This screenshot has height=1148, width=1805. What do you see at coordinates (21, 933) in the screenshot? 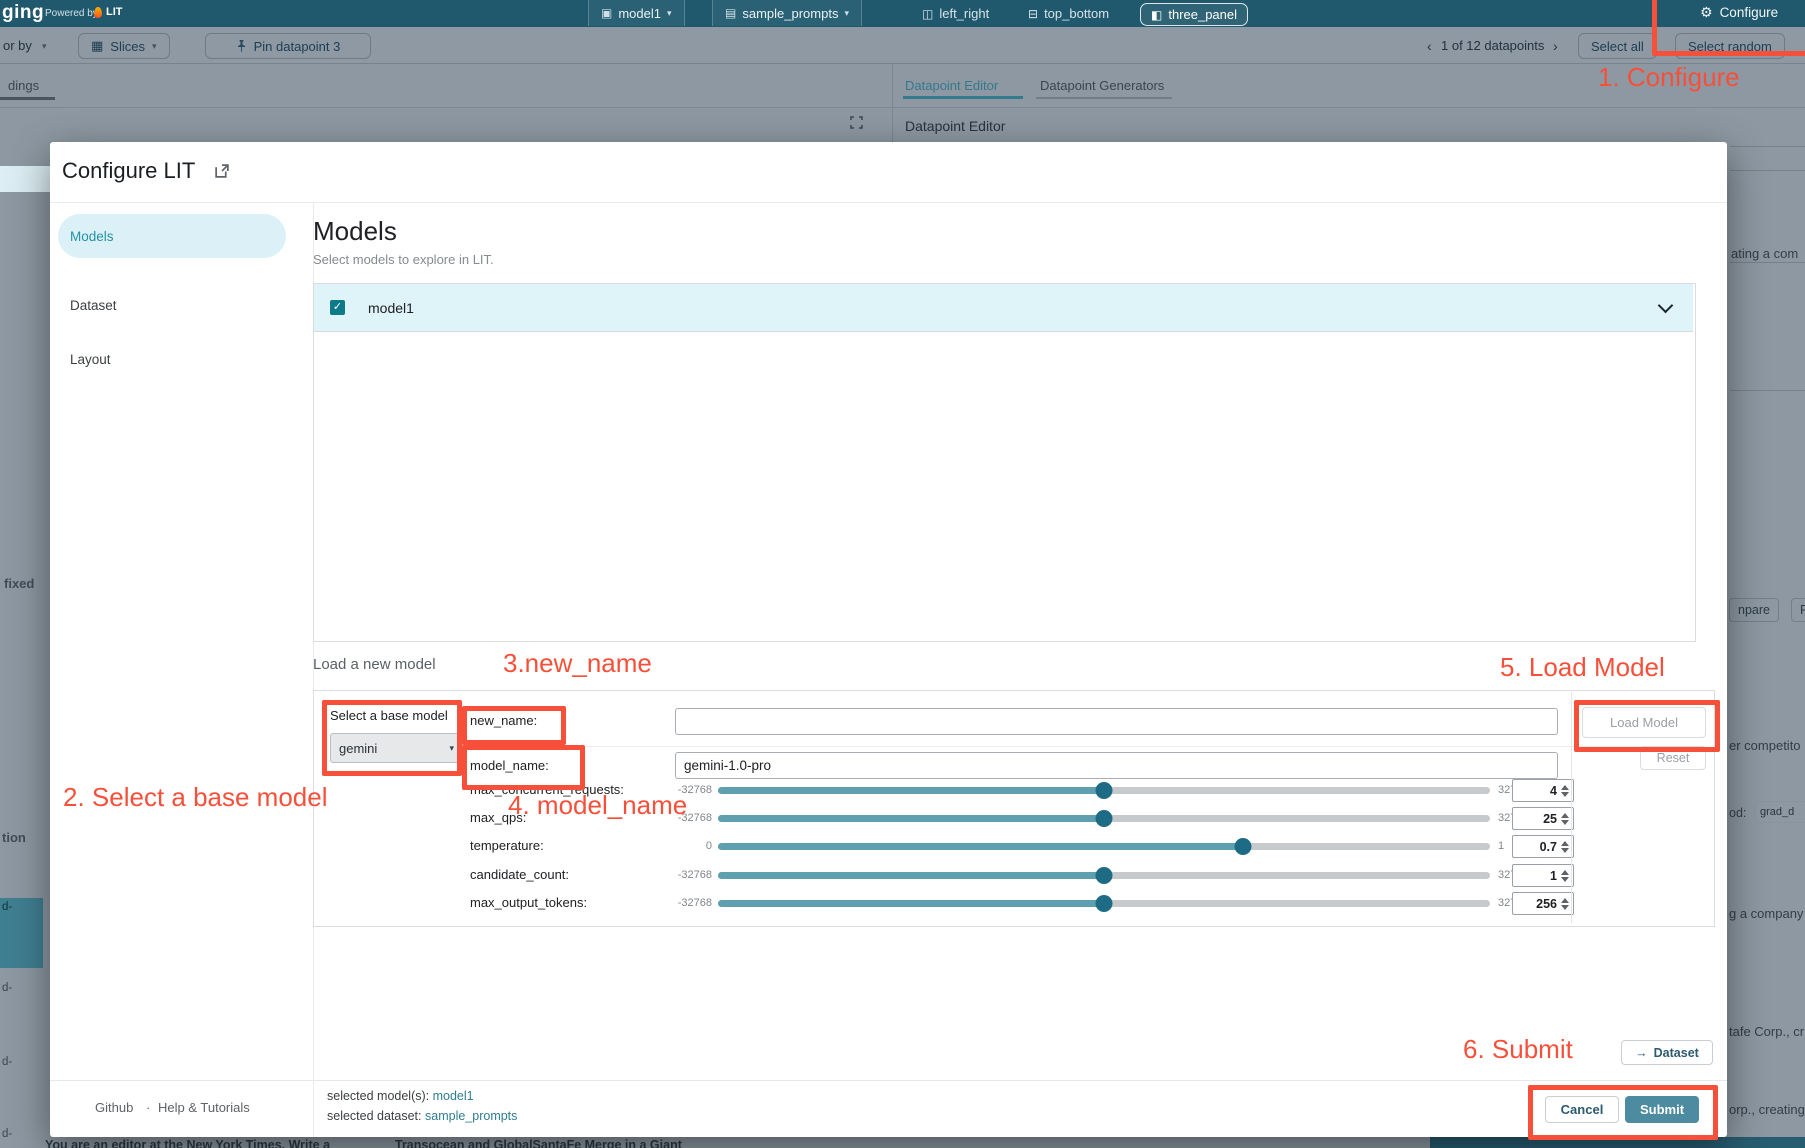
I see `background-selected-block` at bounding box center [21, 933].